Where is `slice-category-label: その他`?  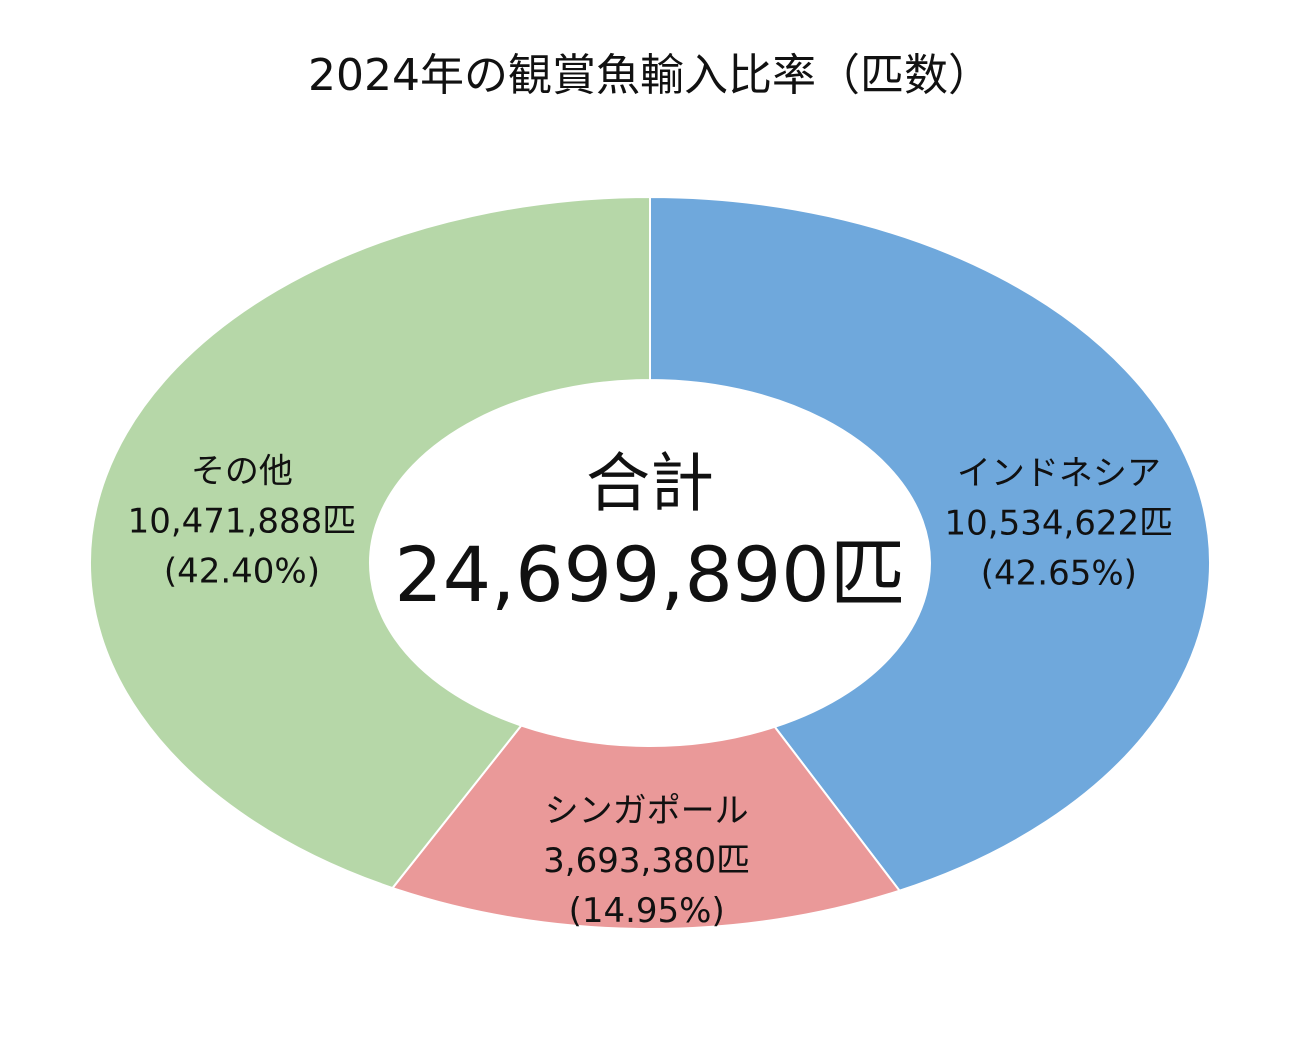
slice-category-label: その他 is located at coordinates (242, 472).